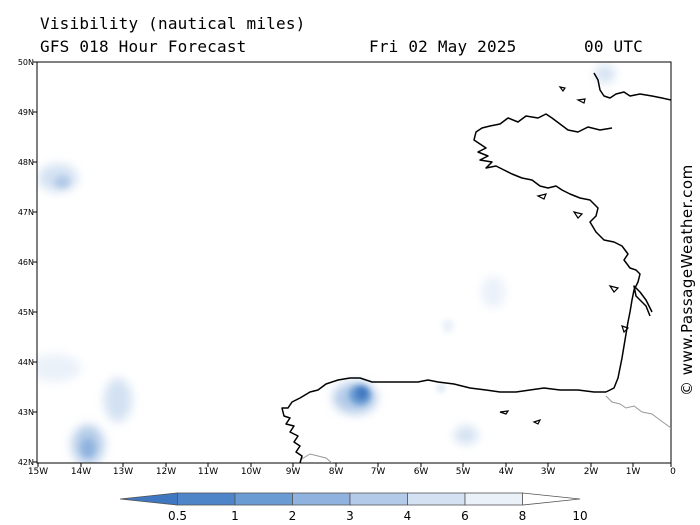 The height and width of the screenshot is (525, 700). I want to click on lon-label-2w: 2W, so click(591, 472).